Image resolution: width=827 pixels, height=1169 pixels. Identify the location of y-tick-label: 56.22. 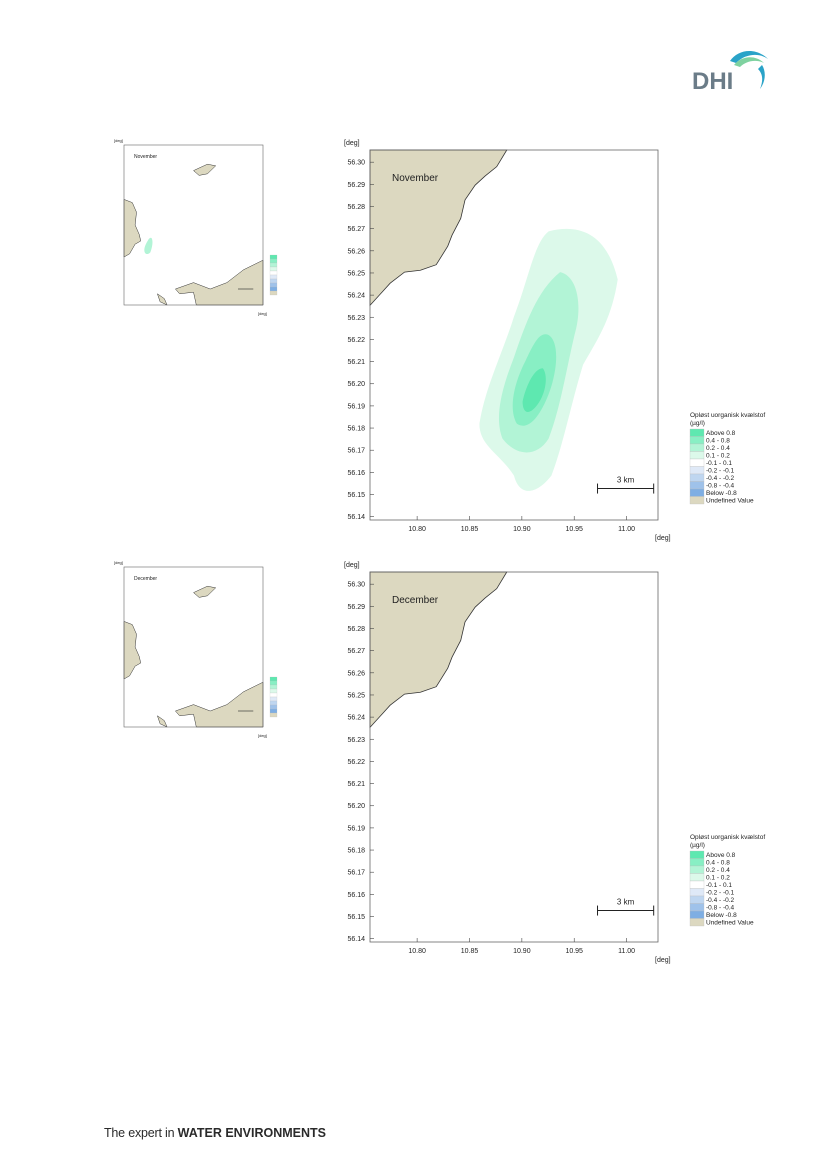
(356, 762).